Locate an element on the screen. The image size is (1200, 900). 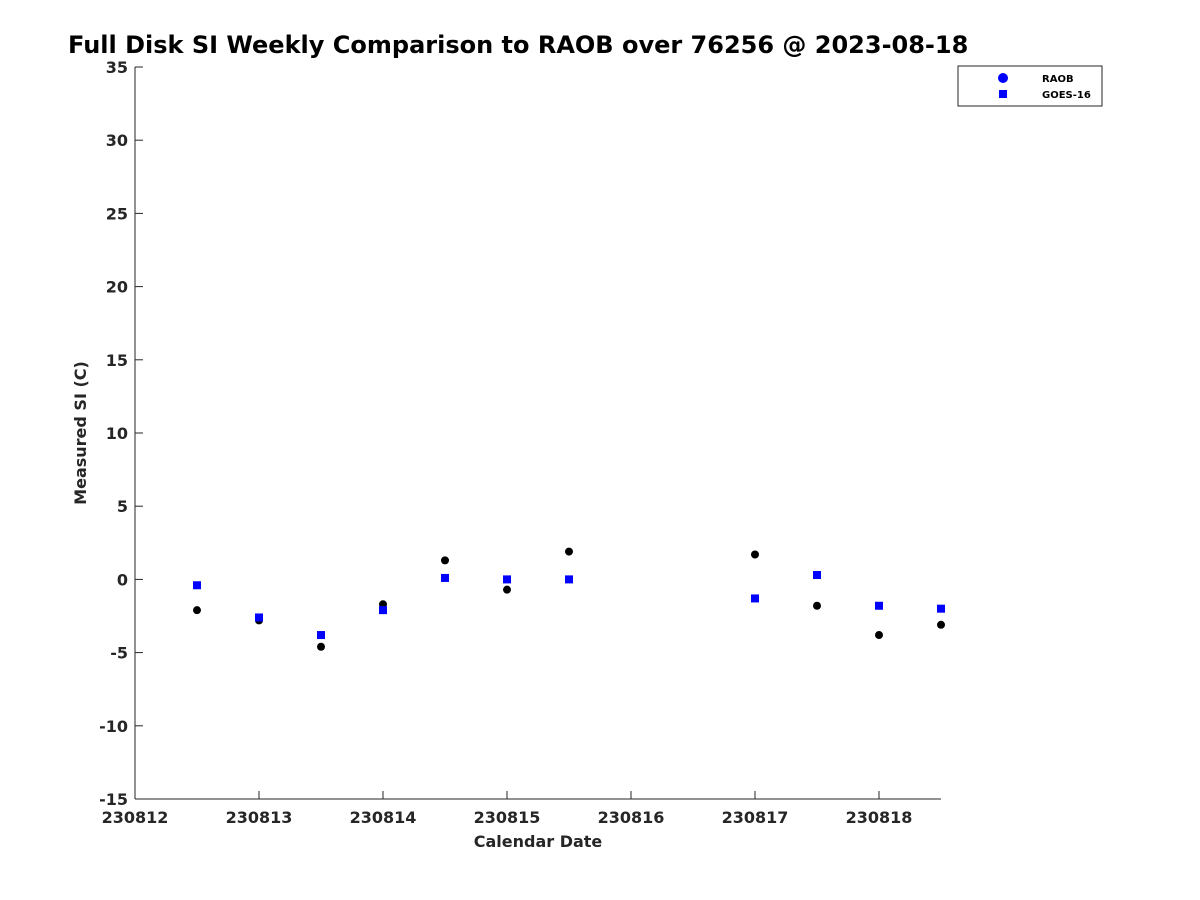
y-tick-label: 35 is located at coordinates (117, 67).